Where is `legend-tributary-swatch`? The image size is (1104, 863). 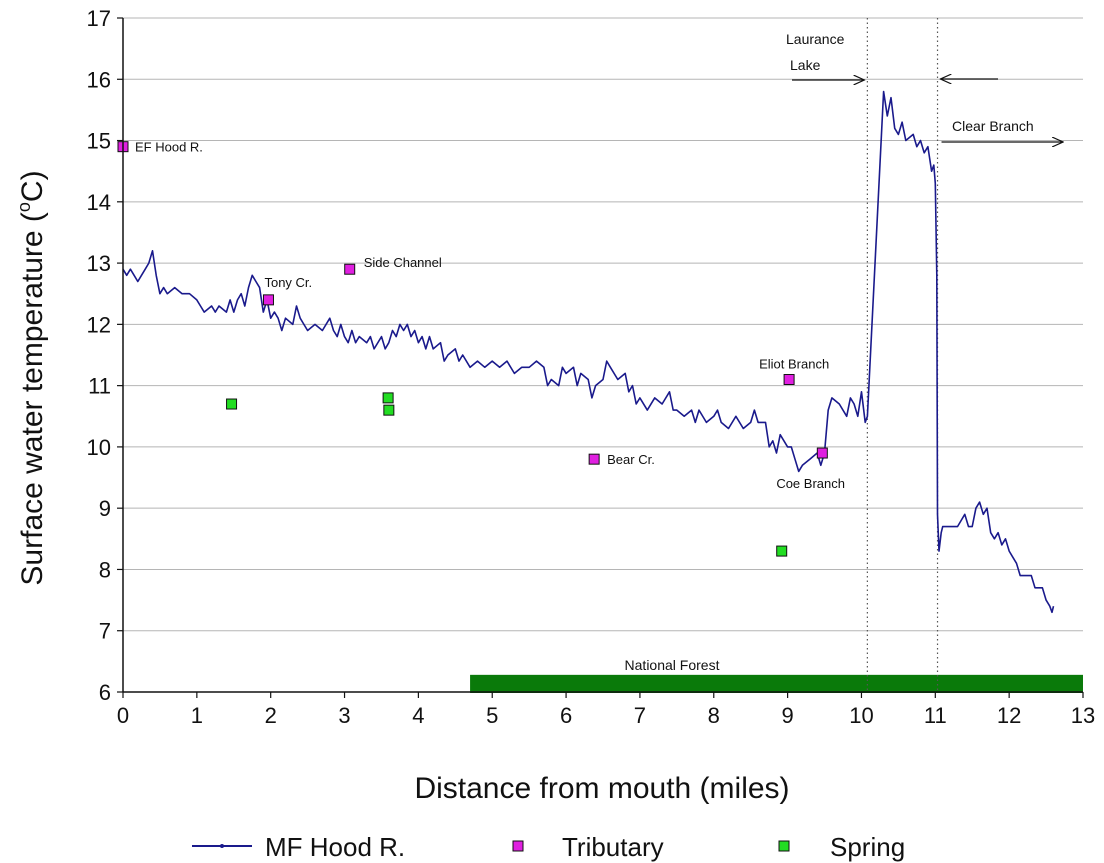 legend-tributary-swatch is located at coordinates (518, 846).